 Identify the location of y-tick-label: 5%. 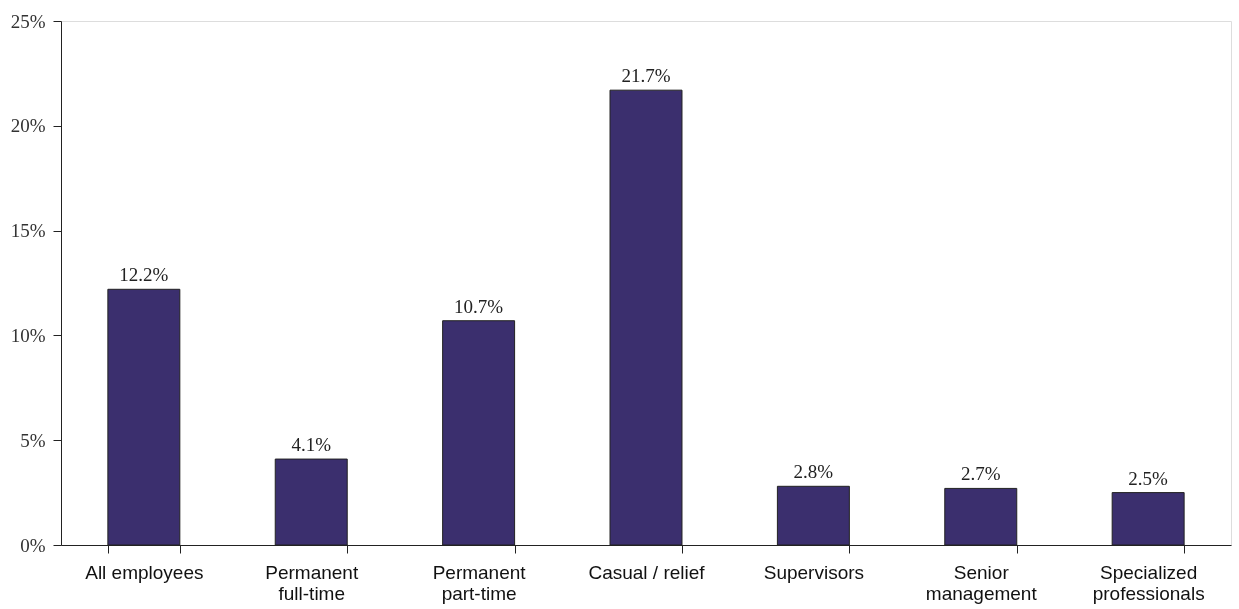
(33, 440).